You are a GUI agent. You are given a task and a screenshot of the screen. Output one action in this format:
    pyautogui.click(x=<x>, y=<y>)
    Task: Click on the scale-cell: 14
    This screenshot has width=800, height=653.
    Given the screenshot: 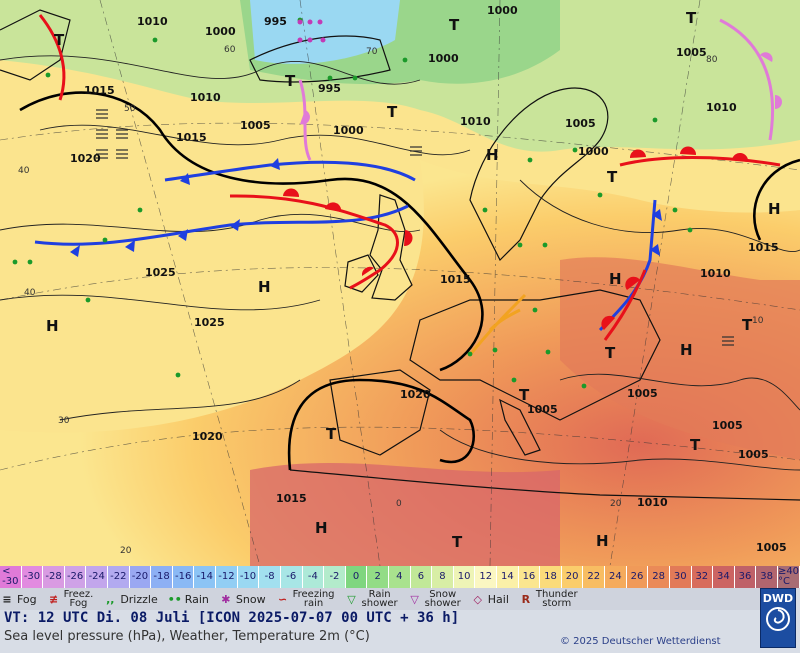 What is the action you would take?
    pyautogui.click(x=508, y=577)
    